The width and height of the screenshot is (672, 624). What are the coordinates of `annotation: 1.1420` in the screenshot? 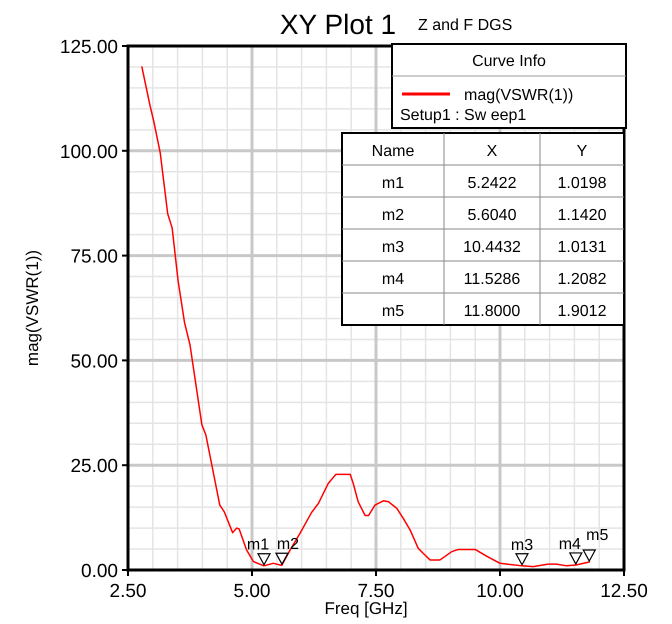 It's located at (582, 215).